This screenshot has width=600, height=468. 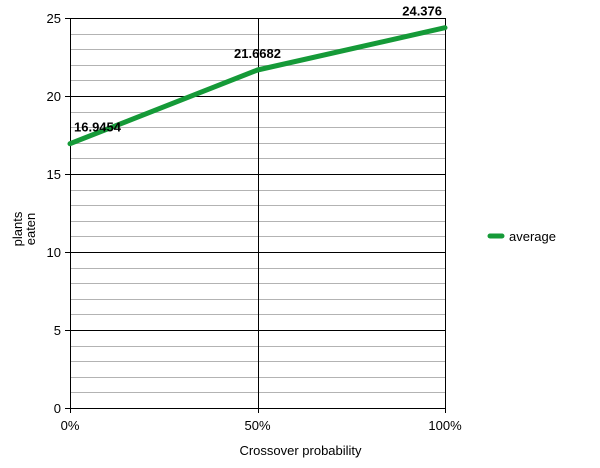 What do you see at coordinates (445, 425) in the screenshot?
I see `x-tick-label: 100%` at bounding box center [445, 425].